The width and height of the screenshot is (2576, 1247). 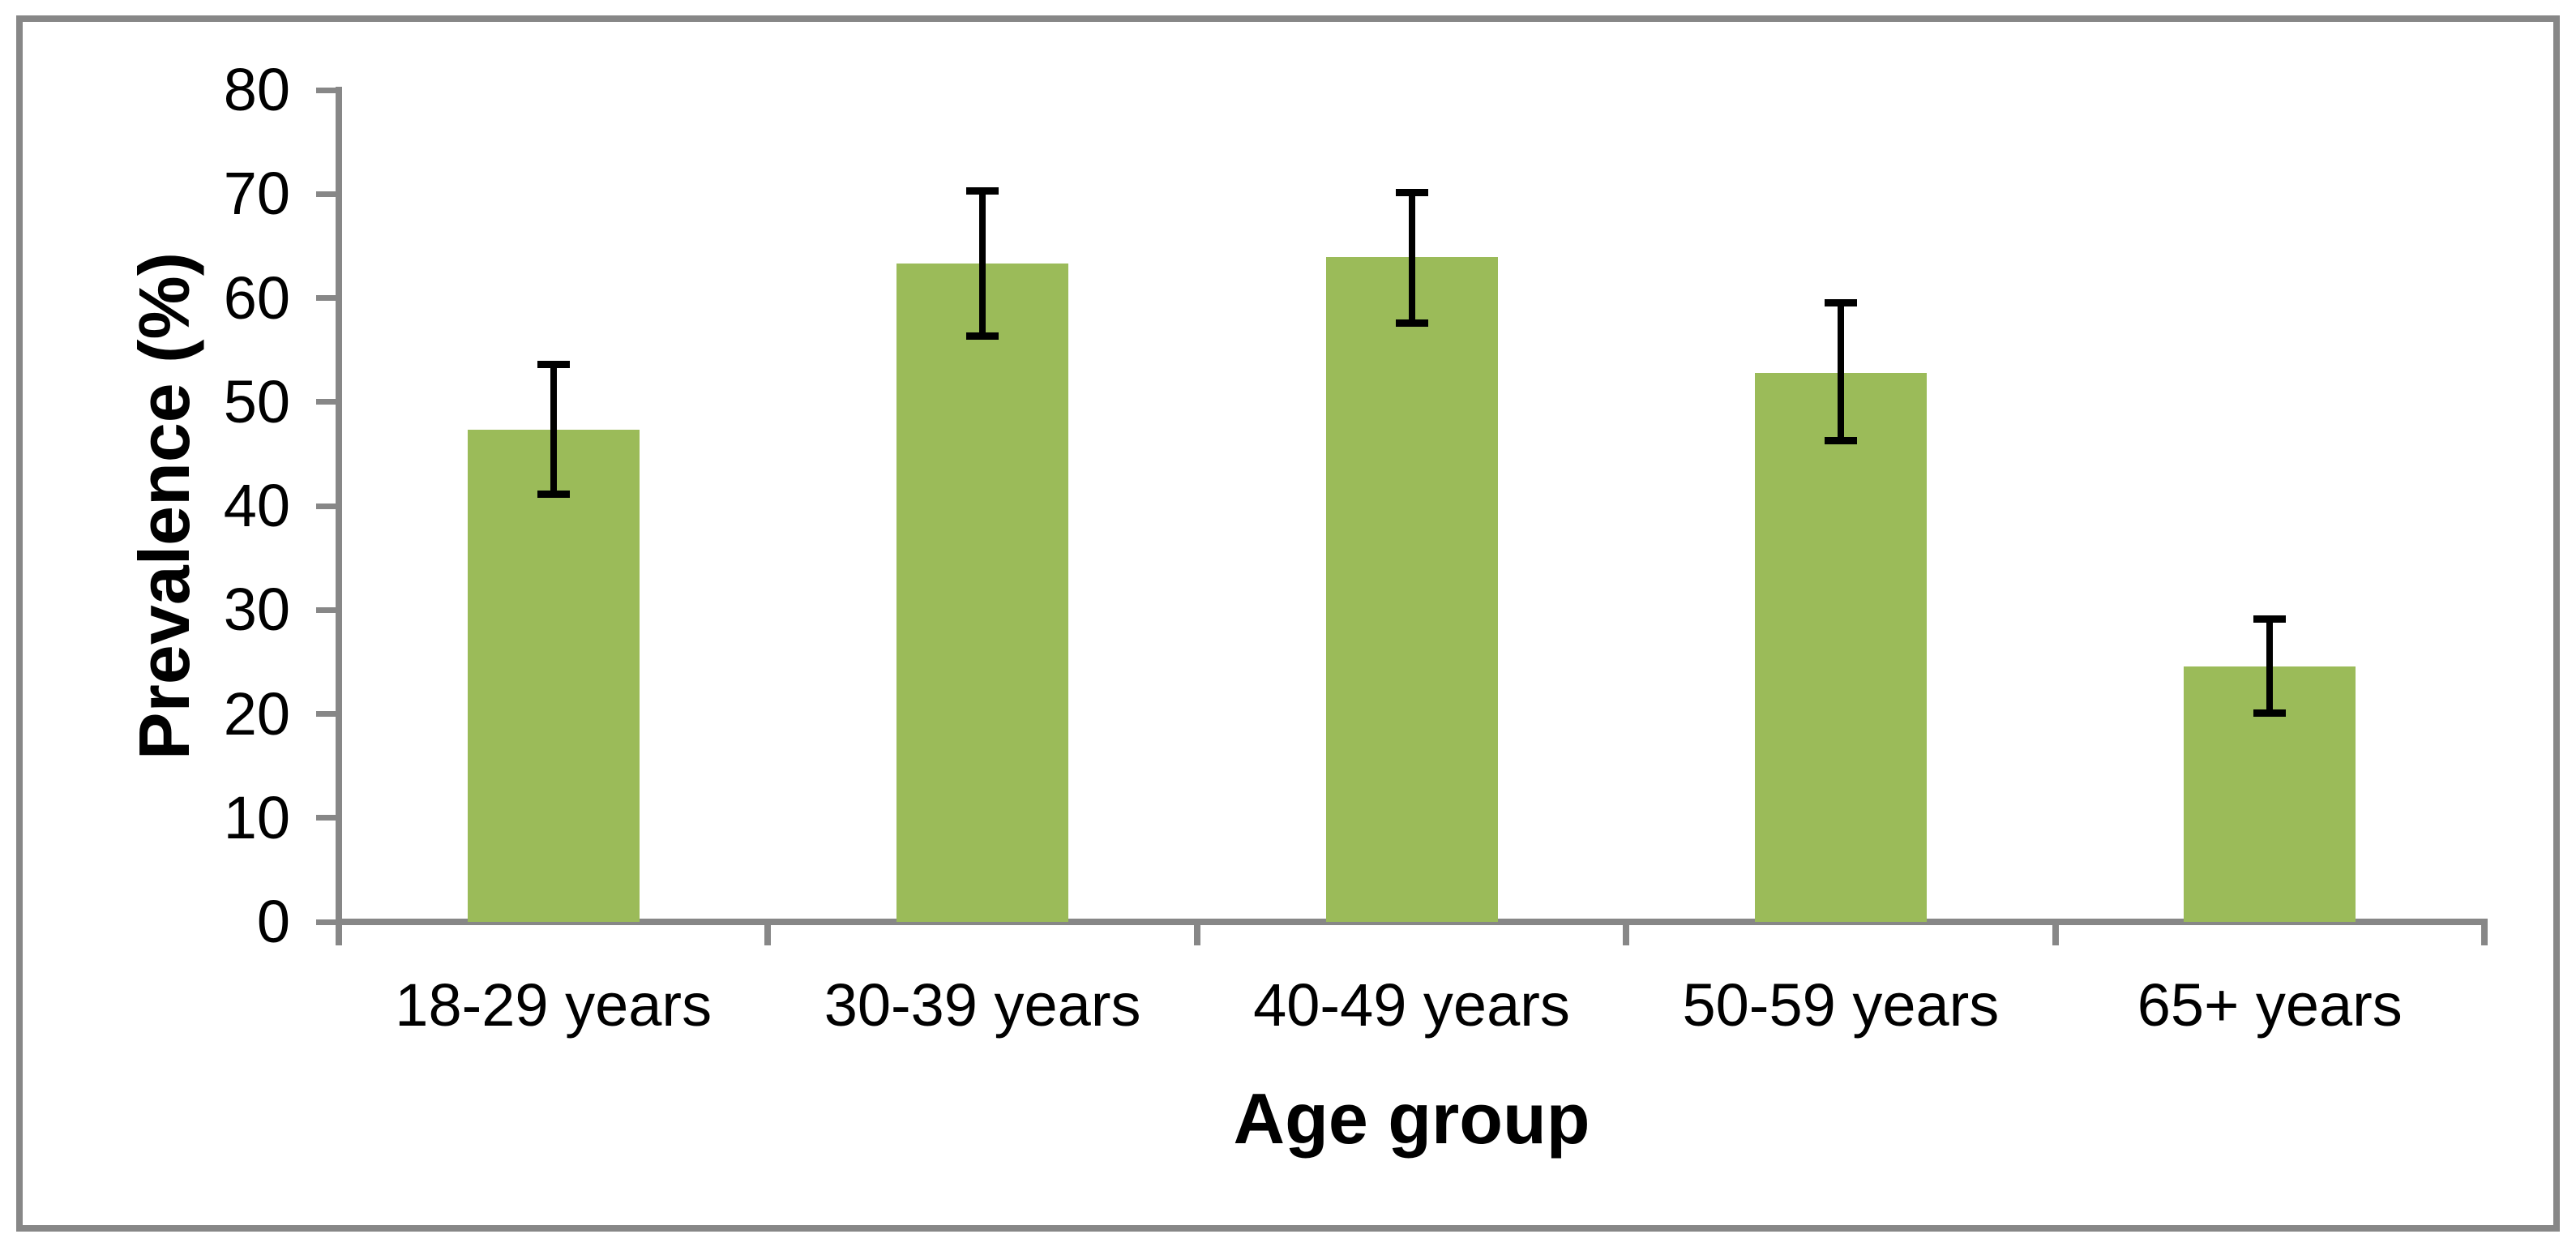 What do you see at coordinates (256, 89) in the screenshot?
I see `y-tick-label: 80` at bounding box center [256, 89].